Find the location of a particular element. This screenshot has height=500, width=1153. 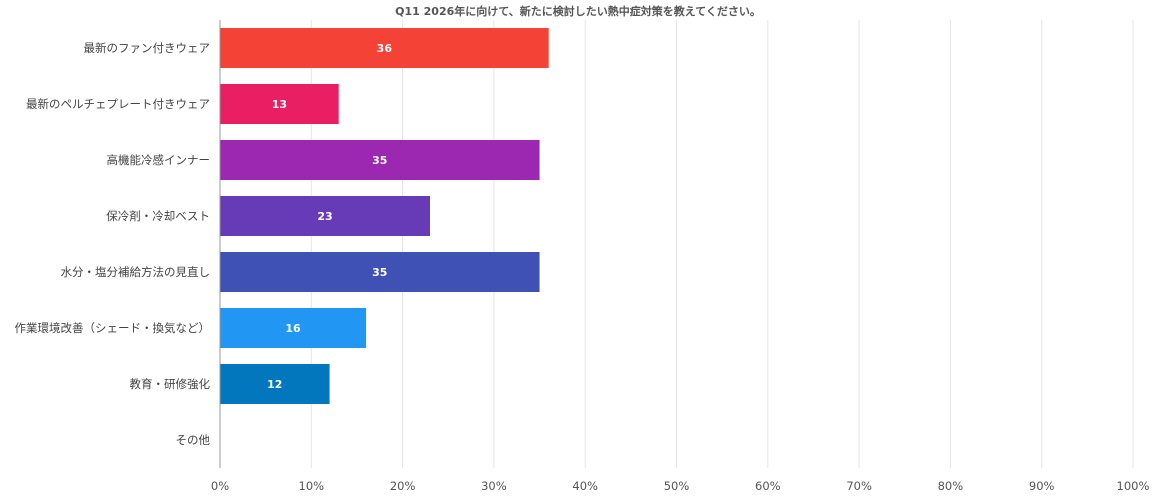

x-tick-label: 100% is located at coordinates (1133, 486).